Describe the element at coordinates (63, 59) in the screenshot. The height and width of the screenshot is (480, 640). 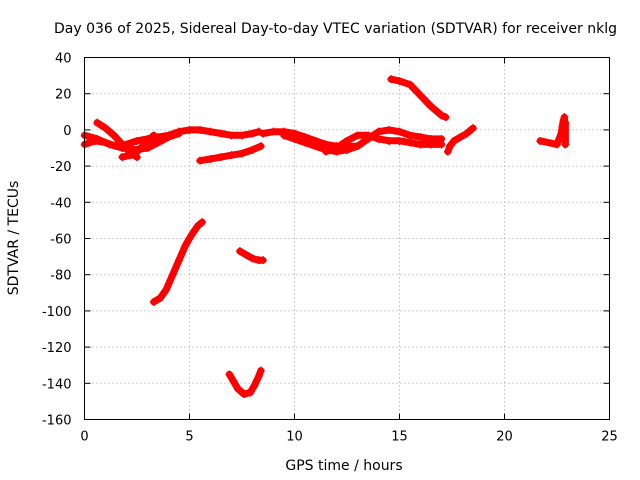
I see `y-tick-label: 40` at that location.